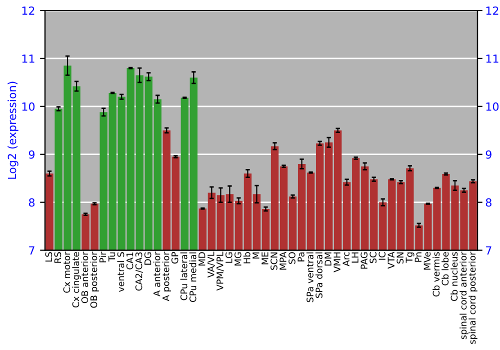 The image size is (500, 350). What do you see at coordinates (139, 271) in the screenshot?
I see `x-tick-label: CA2/CA3` at bounding box center [139, 271].